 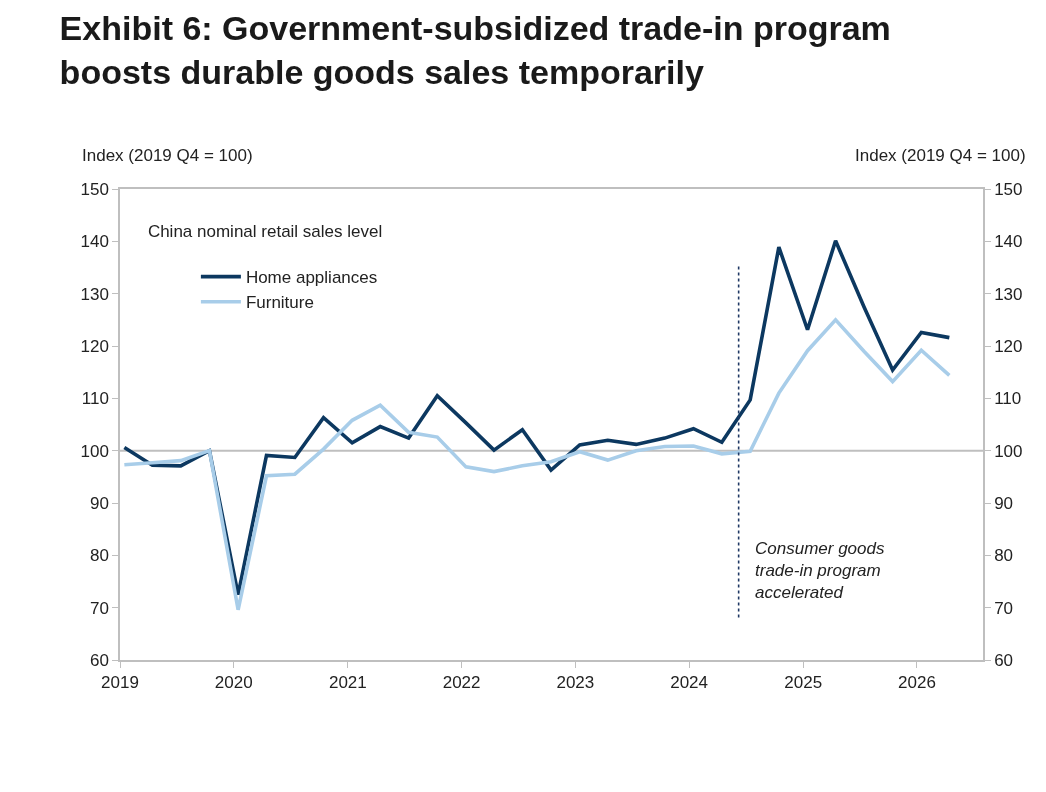 I want to click on y2-axis-title: Index (2019 Q4 = 100), so click(x=940, y=155).